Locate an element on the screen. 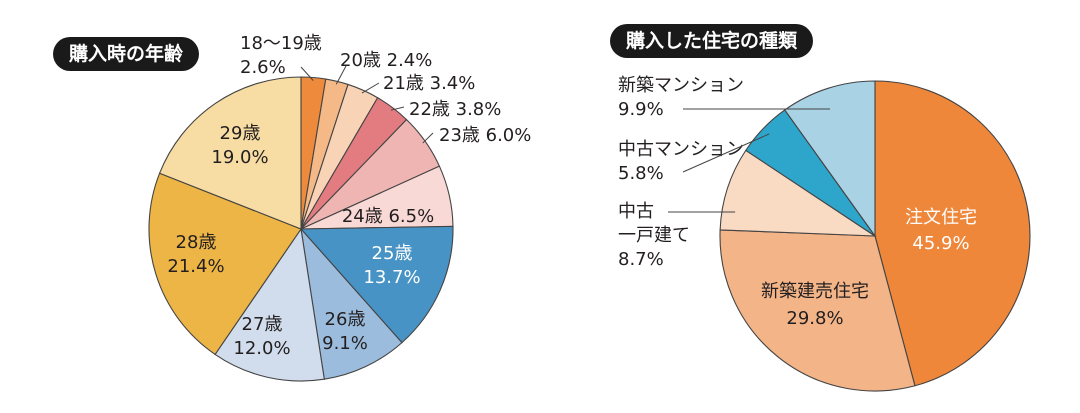  age-label-9: 28歳 is located at coordinates (196, 242).